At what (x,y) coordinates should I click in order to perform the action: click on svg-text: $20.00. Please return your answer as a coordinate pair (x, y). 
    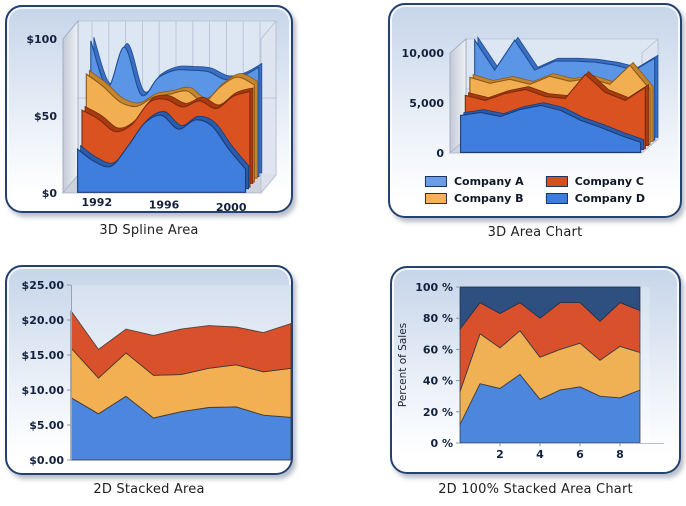
    Looking at the image, I should click on (43, 320).